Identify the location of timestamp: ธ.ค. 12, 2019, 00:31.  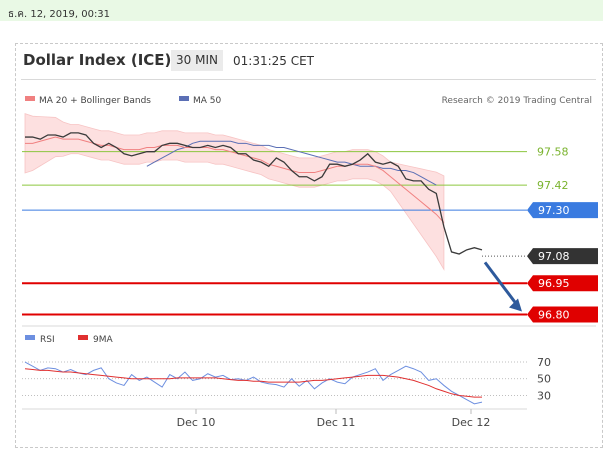
(59, 14).